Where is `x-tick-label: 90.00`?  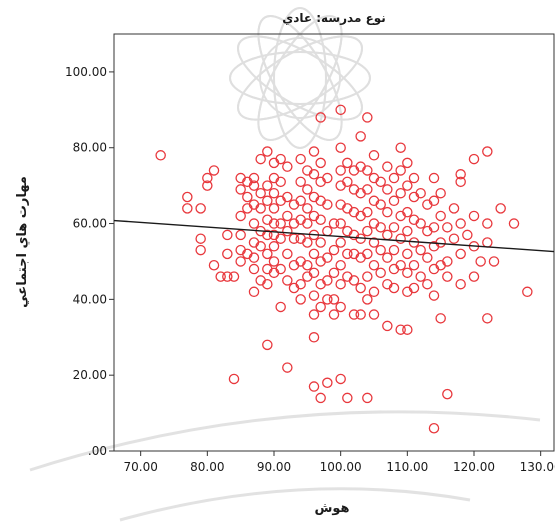 x-tick-label: 90.00 is located at coordinates (274, 467).